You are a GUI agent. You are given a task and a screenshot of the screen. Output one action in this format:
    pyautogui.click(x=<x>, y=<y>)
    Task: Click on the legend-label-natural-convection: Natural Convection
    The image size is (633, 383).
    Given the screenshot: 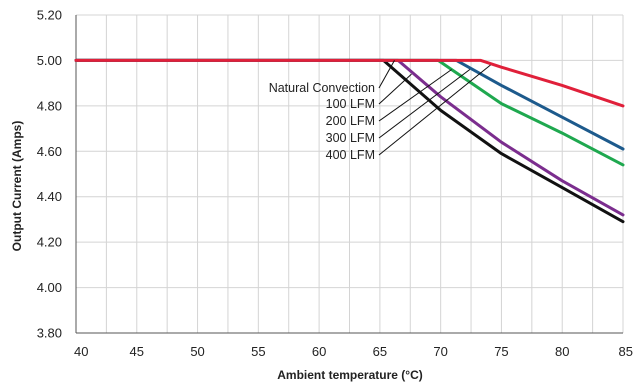 What is the action you would take?
    pyautogui.click(x=322, y=88)
    